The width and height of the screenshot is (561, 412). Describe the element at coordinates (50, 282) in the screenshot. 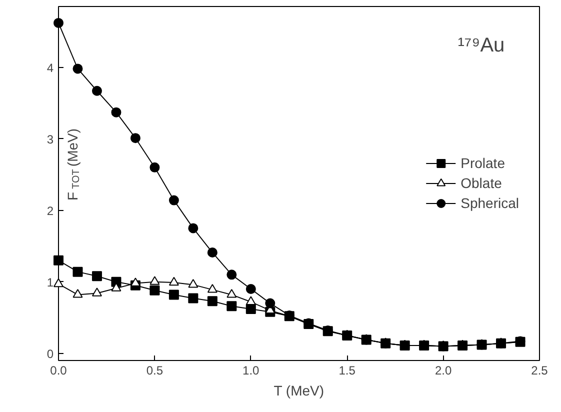

I see `y-tick-label: 1` at that location.